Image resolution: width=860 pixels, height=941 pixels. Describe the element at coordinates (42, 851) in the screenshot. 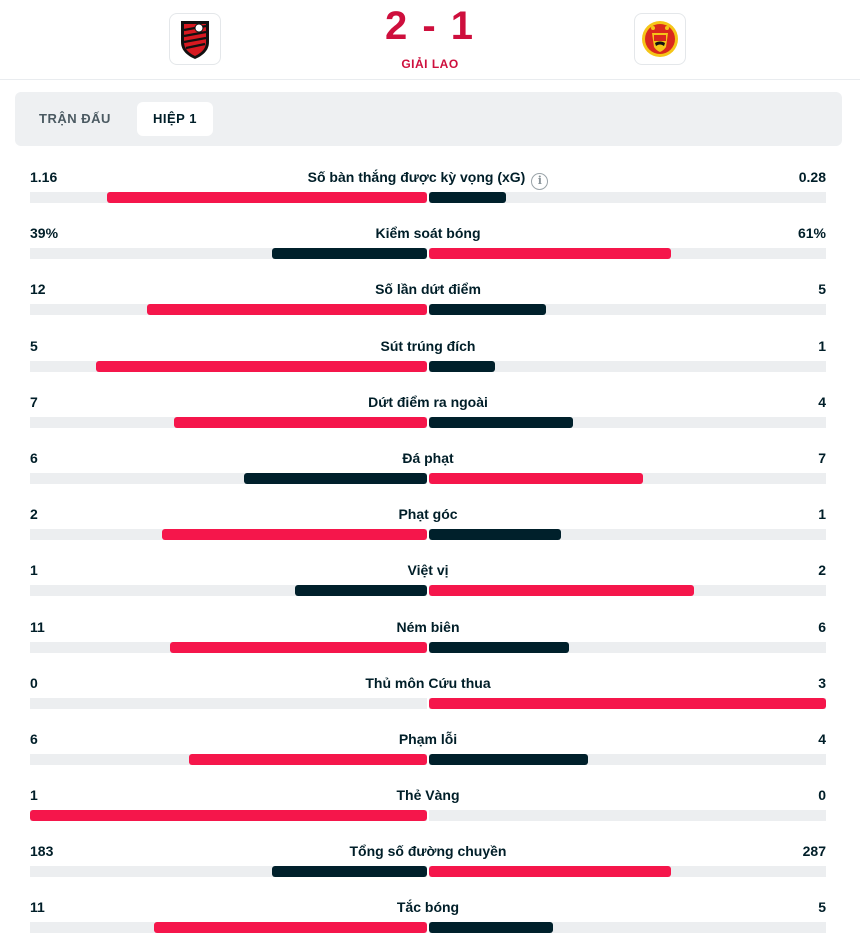

I see `stat-home-value: 183` at that location.